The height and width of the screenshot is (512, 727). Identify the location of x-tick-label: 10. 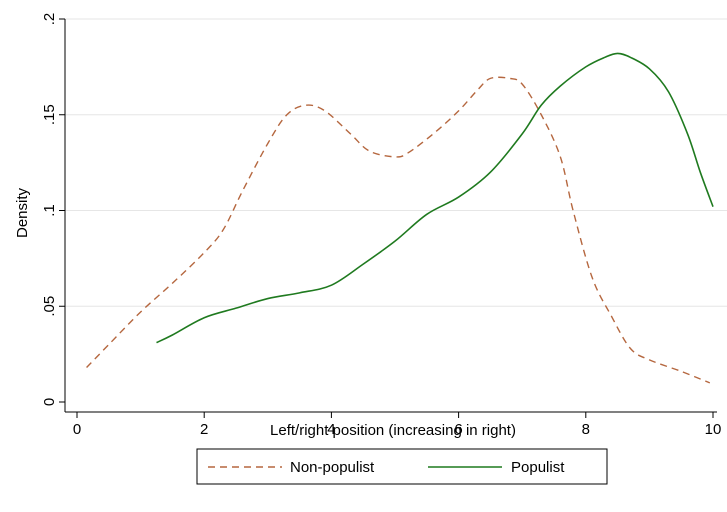
(713, 429).